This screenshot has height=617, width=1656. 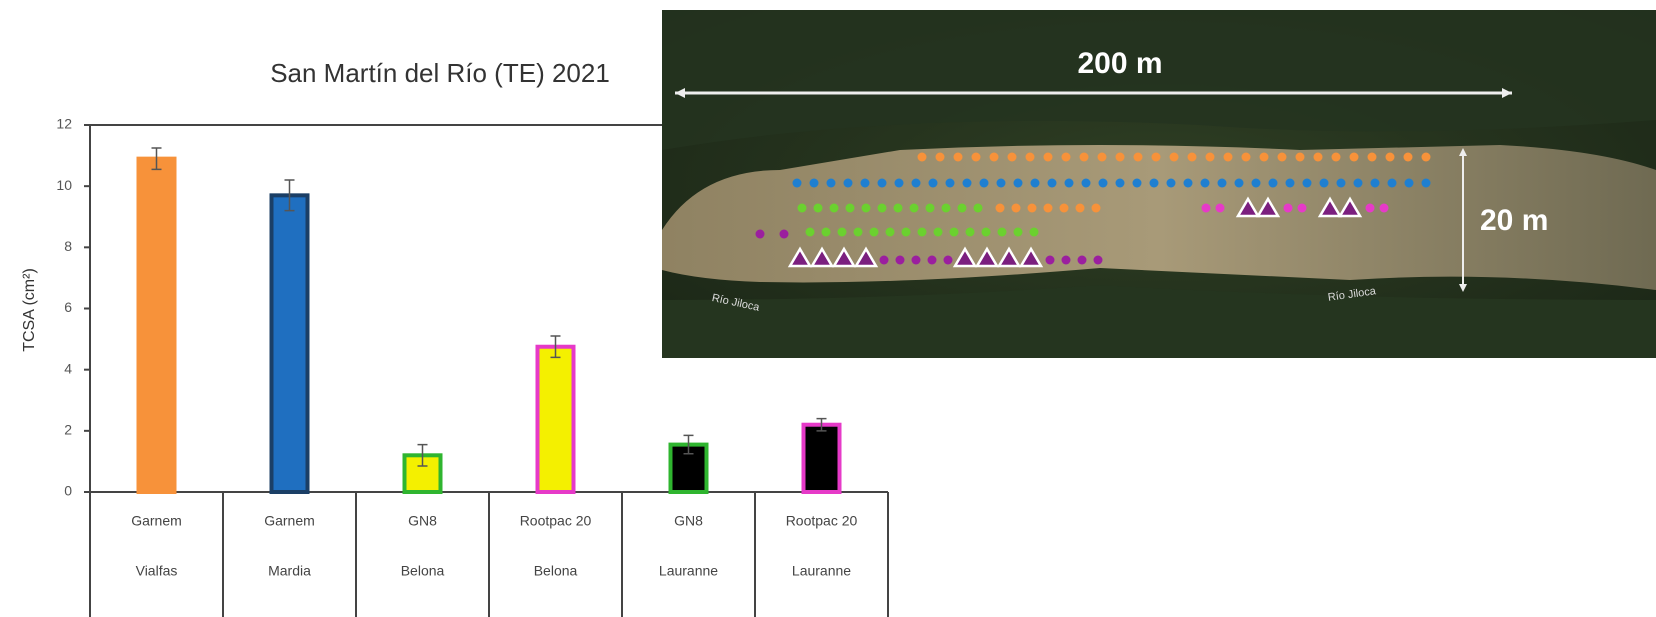 What do you see at coordinates (64, 124) in the screenshot?
I see `y-tick-label: 12` at bounding box center [64, 124].